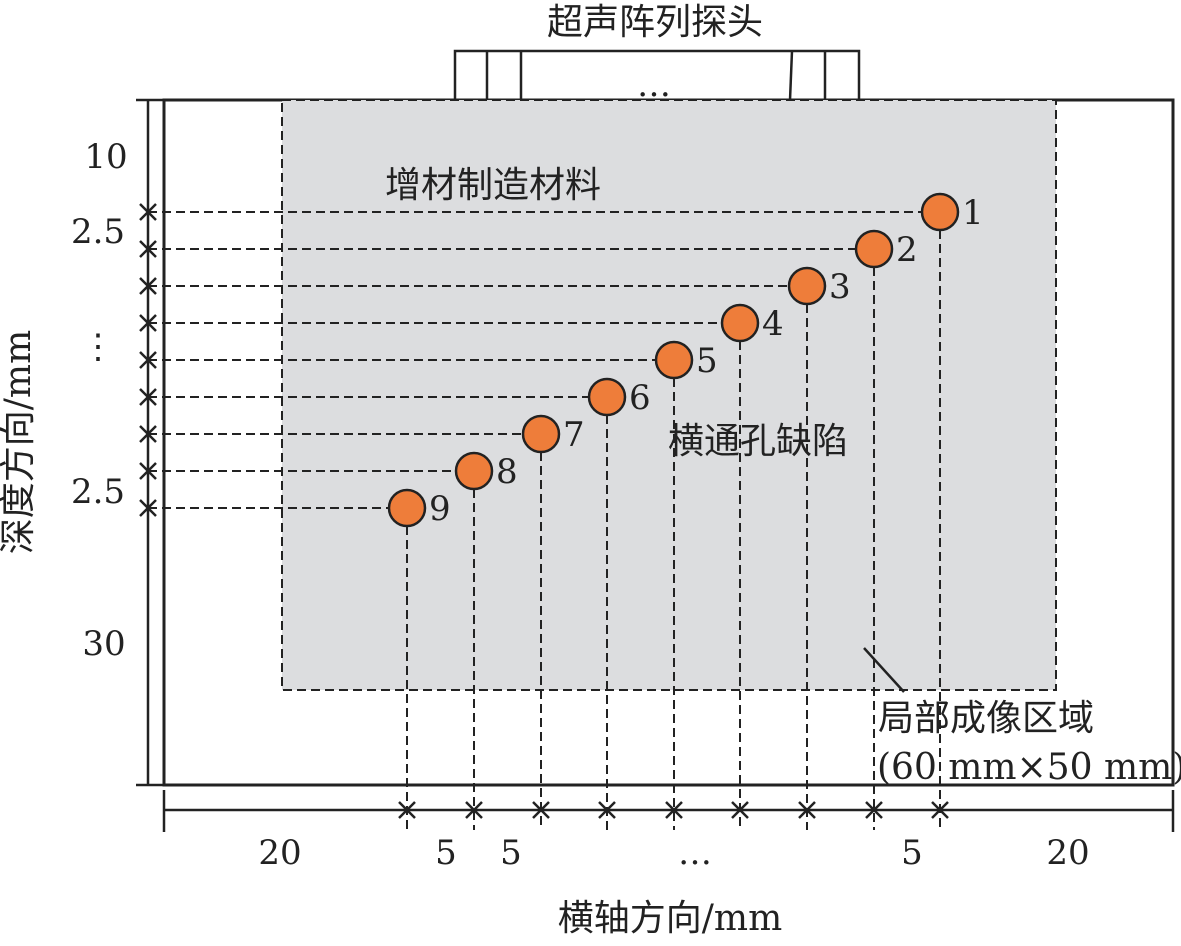  I want to click on region-label: 局部成像区域, so click(986, 718).